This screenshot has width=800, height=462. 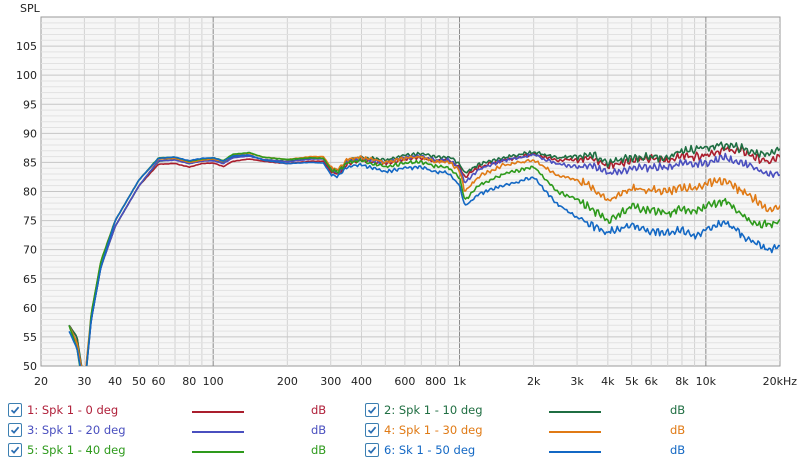 What do you see at coordinates (319, 410) in the screenshot?
I see `legend-unit-1: dB` at bounding box center [319, 410].